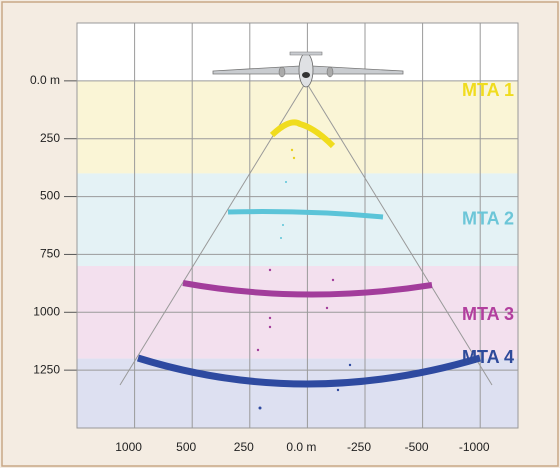  I want to click on x-tick-label: -500, so click(417, 447).